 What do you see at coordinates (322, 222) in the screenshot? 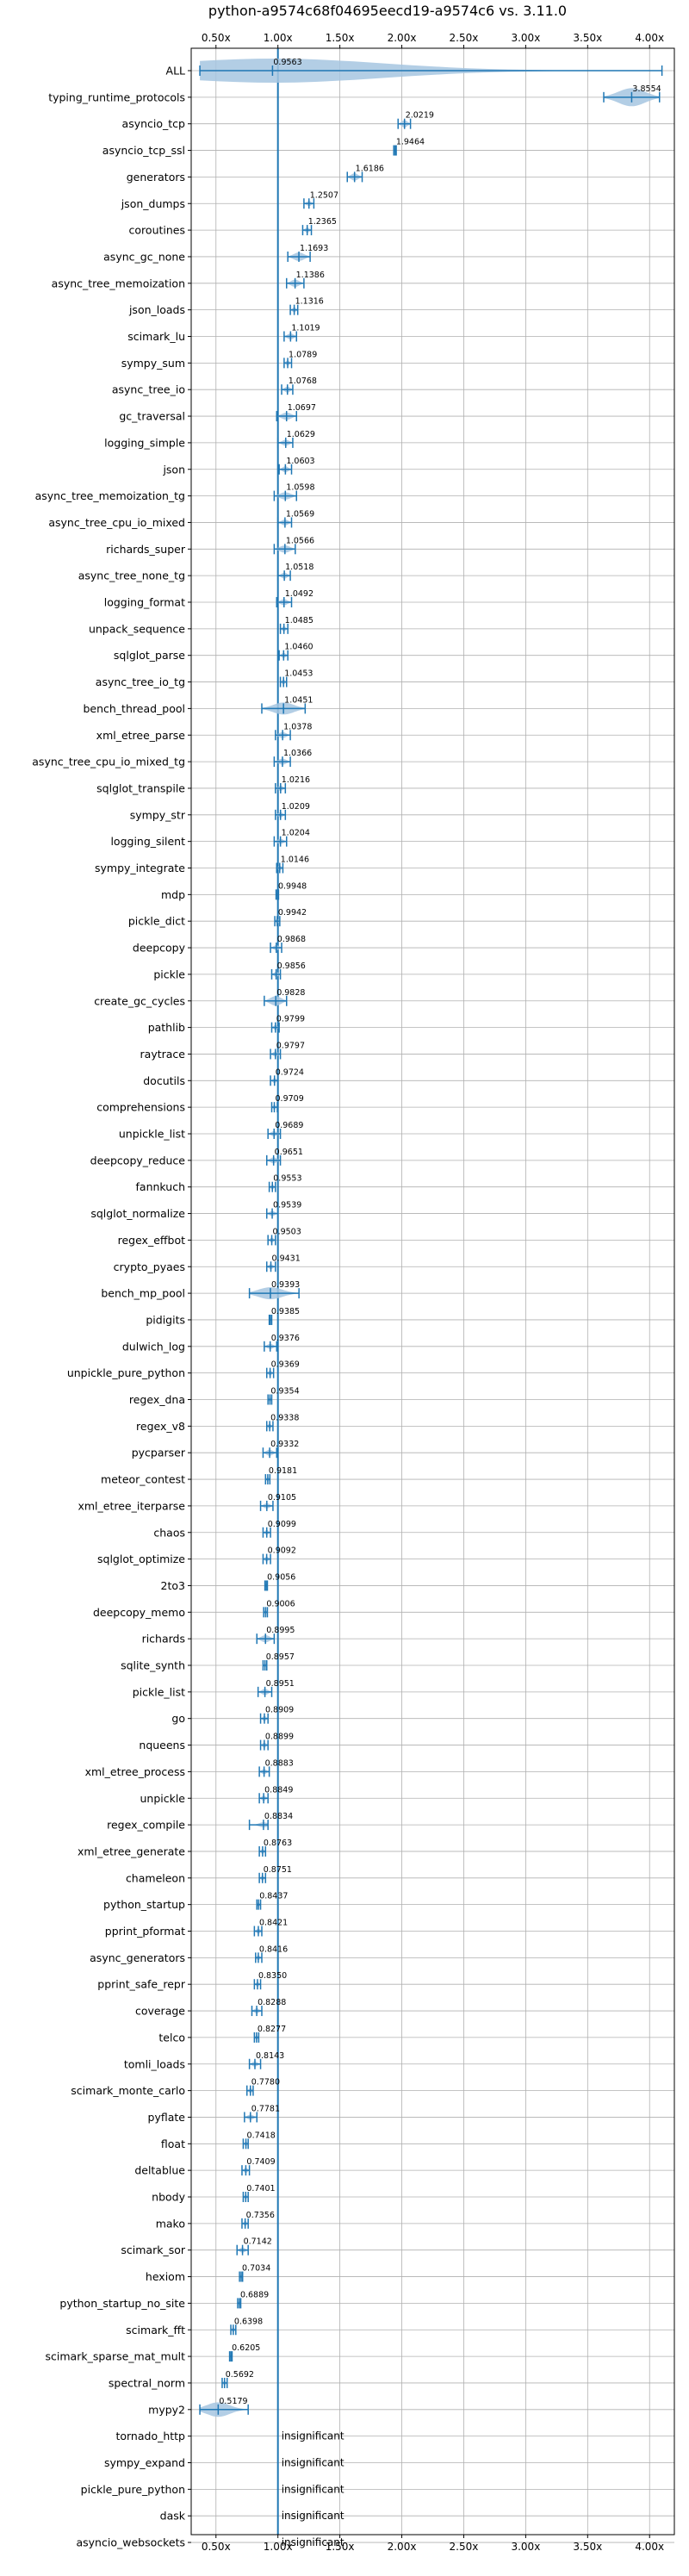
I see `value-label: 1.2365` at bounding box center [322, 222].